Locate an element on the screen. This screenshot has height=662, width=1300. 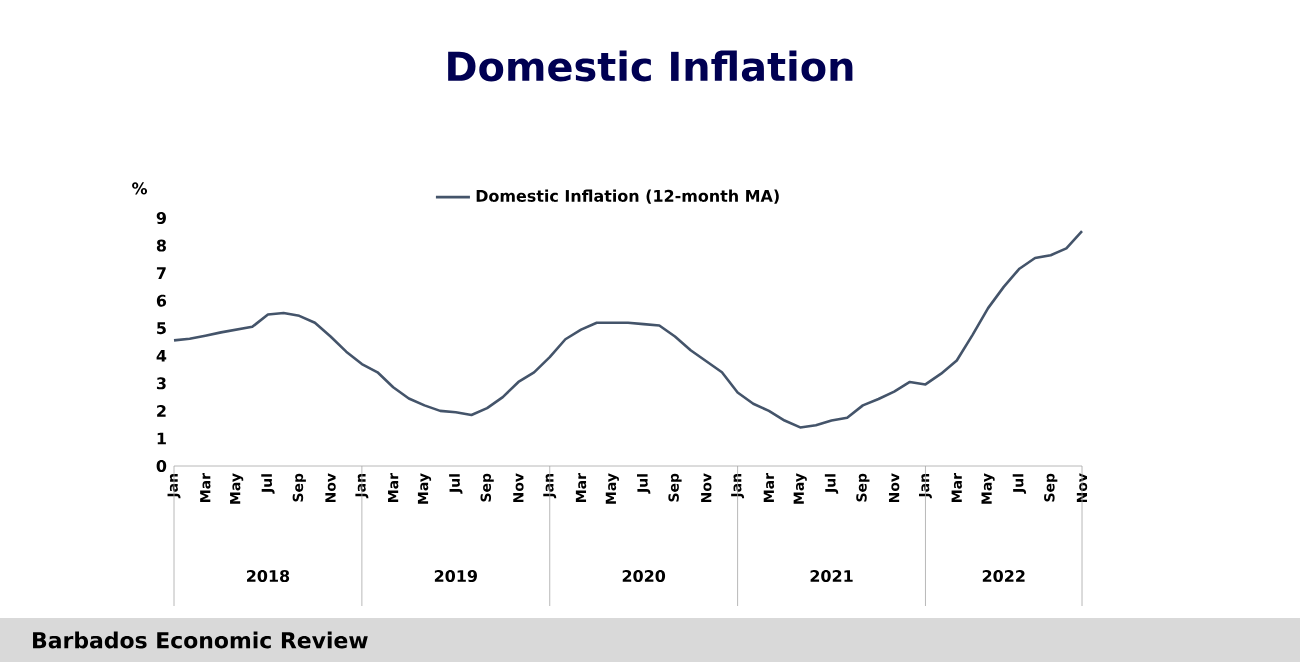
text: Barbados Economic Review is located at coordinates (200, 640).